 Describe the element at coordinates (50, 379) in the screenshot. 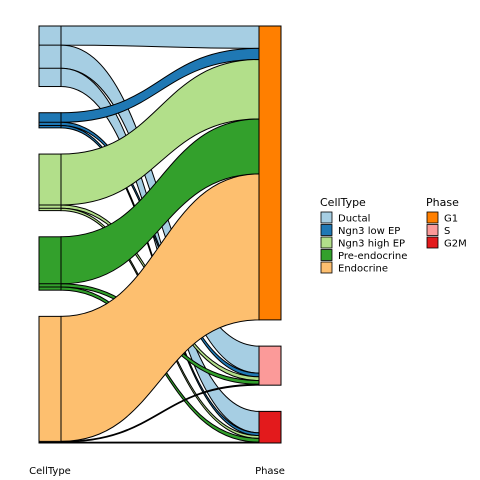

I see `node-endocrine` at that location.